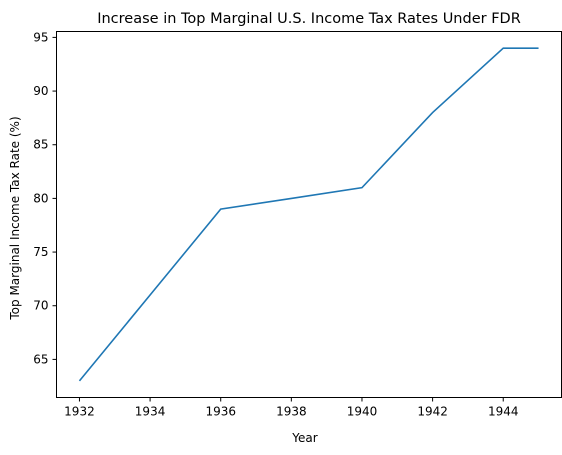  I want to click on x-tick-label: 1938, so click(291, 412).